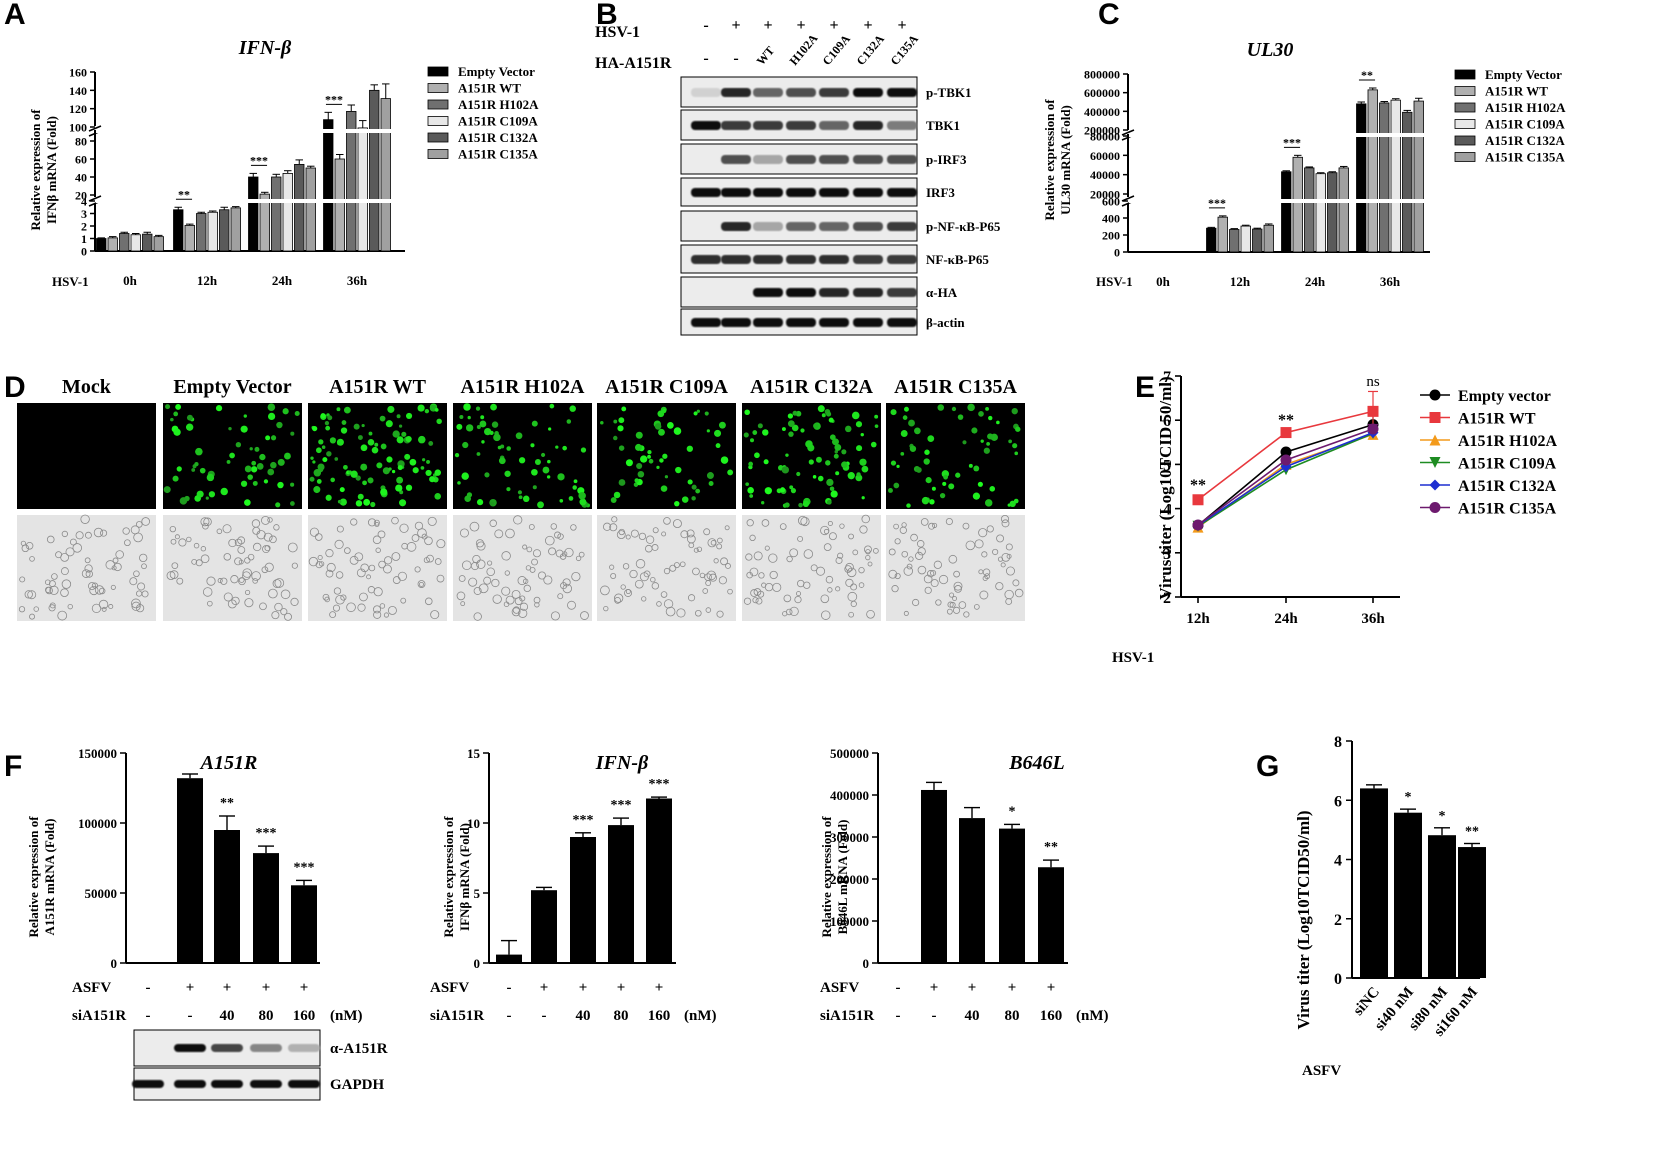  Describe the element at coordinates (97, 753) in the screenshot. I see `f1-ytick-label: 150000` at that location.